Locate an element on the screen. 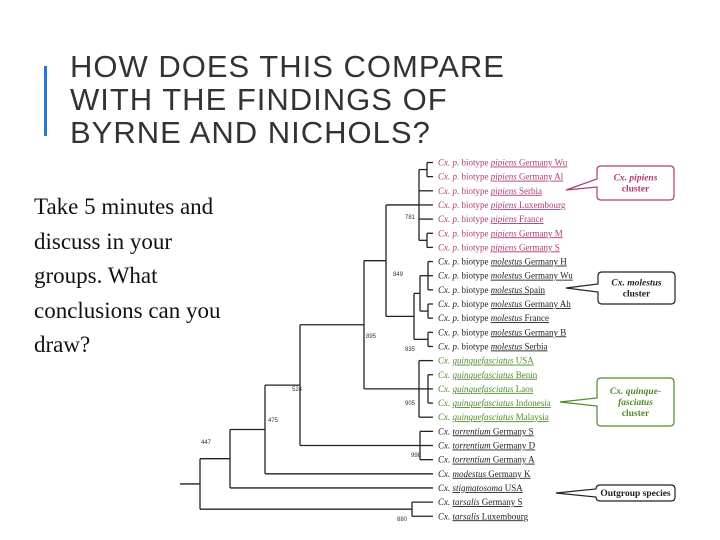 The height and width of the screenshot is (540, 720). taxon-label: Cx. quinquefasciatus Benin is located at coordinates (488, 375).